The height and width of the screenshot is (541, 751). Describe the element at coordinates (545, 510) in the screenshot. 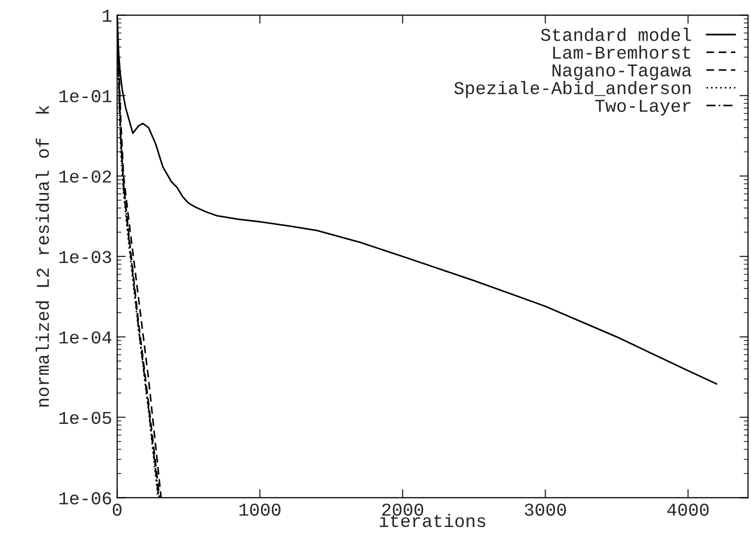

I see `x-tick-label: 3000` at that location.